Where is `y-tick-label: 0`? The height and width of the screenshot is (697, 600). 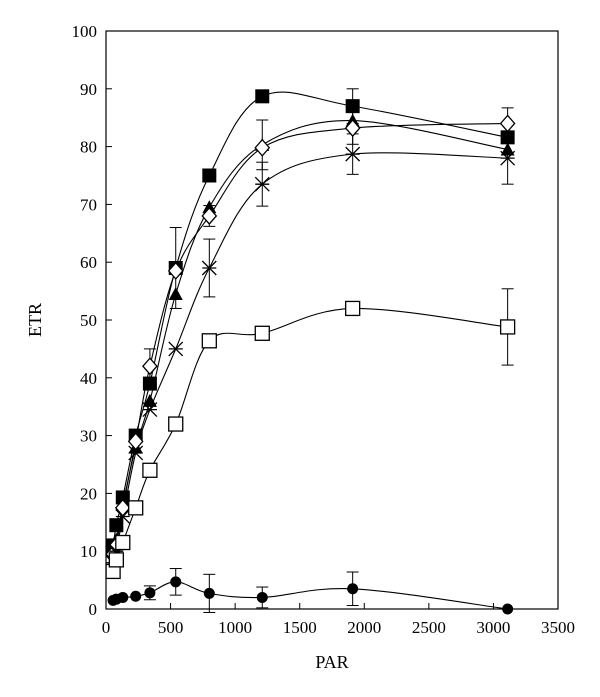
y-tick-label: 0 is located at coordinates (93, 609).